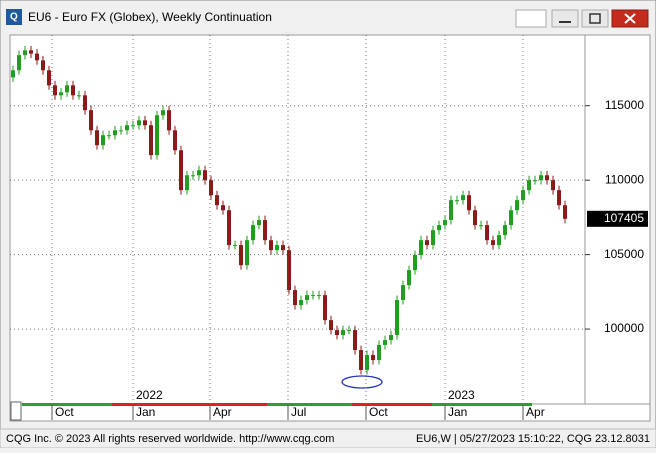 The image size is (656, 453). I want to click on maximize-button, so click(595, 18).